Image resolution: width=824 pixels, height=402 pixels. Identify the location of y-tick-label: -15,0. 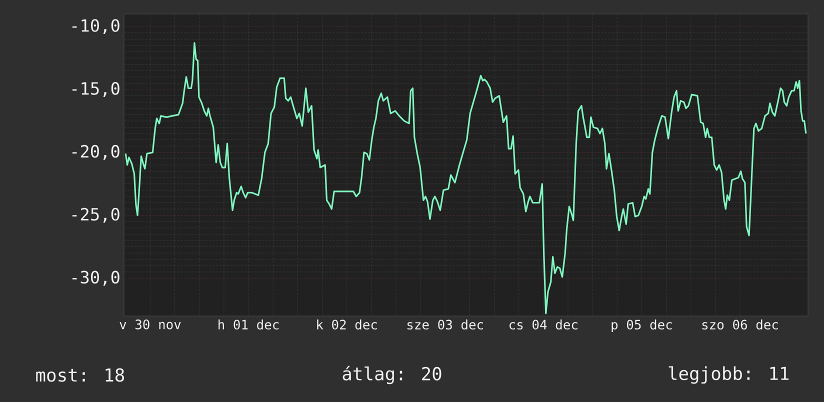
(96, 89).